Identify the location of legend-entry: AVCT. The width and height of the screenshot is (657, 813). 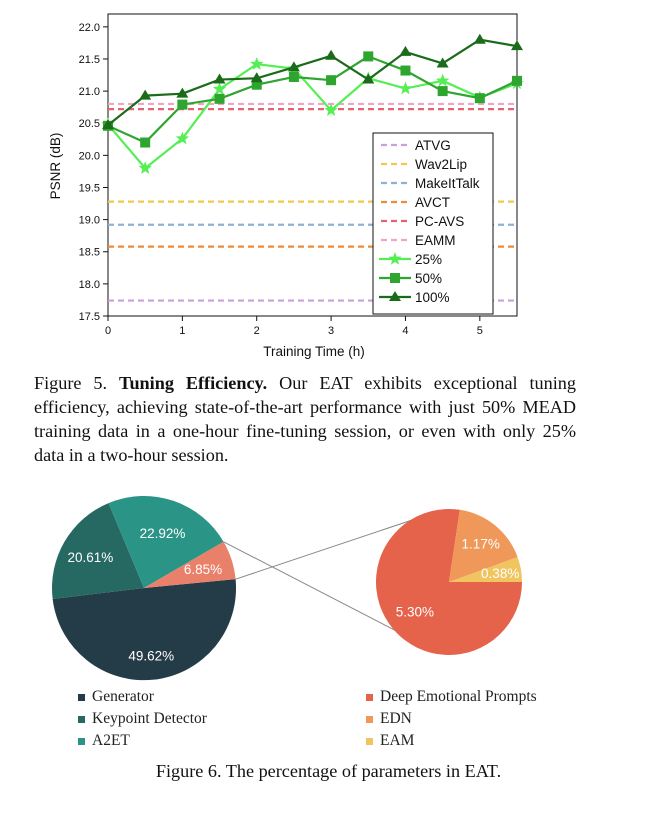
(415, 202).